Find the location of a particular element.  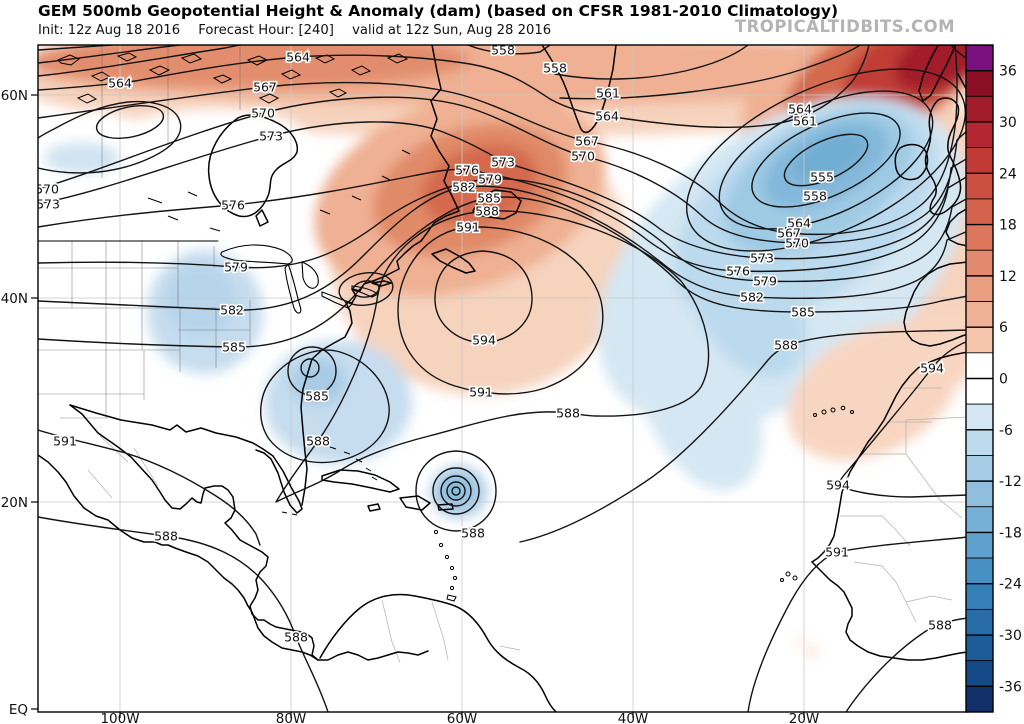

colorbar-tick-label: -6 is located at coordinates (1006, 431).